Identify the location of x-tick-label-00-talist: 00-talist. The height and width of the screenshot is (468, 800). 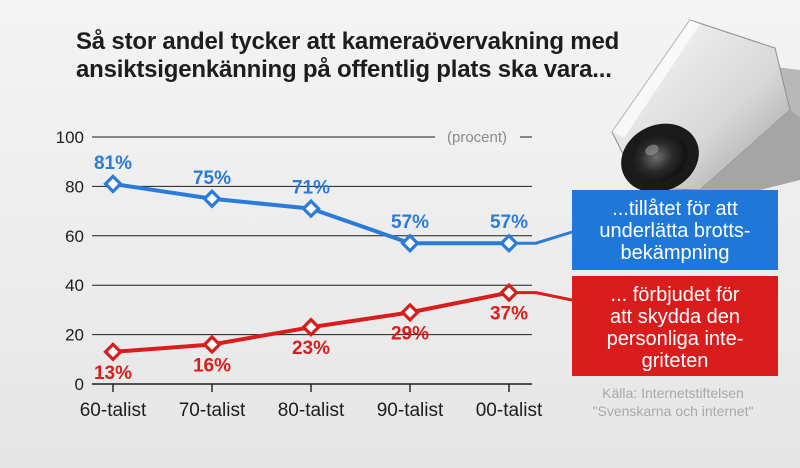
(509, 410).